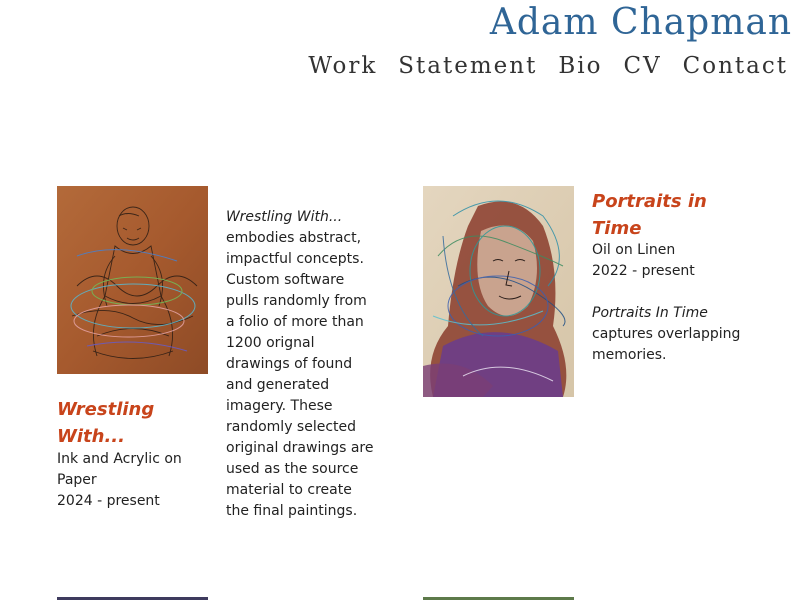 The height and width of the screenshot is (600, 800). What do you see at coordinates (735, 66) in the screenshot?
I see `nav-contact: Contact` at bounding box center [735, 66].